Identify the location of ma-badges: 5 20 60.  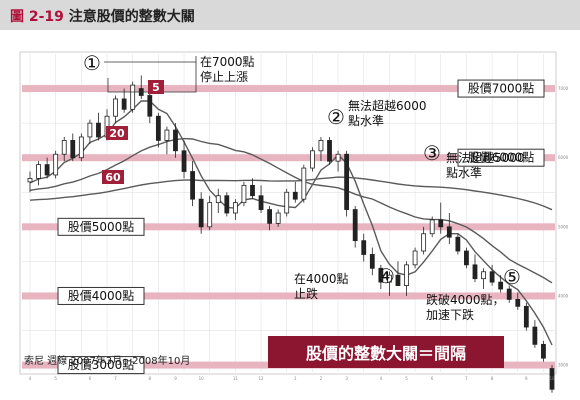
(133, 132).